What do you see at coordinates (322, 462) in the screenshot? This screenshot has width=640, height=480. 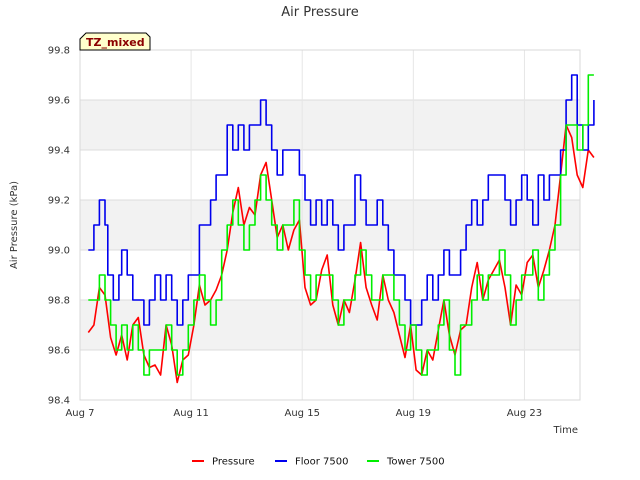 I see `legend-label-floor-7500: Floor 7500` at bounding box center [322, 462].